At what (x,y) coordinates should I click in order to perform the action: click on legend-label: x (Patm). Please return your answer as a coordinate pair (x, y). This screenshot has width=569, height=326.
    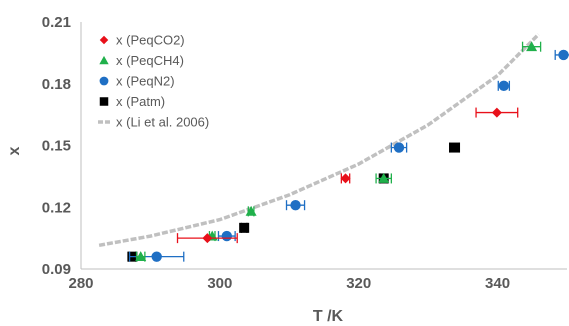
    Looking at the image, I should click on (140, 101).